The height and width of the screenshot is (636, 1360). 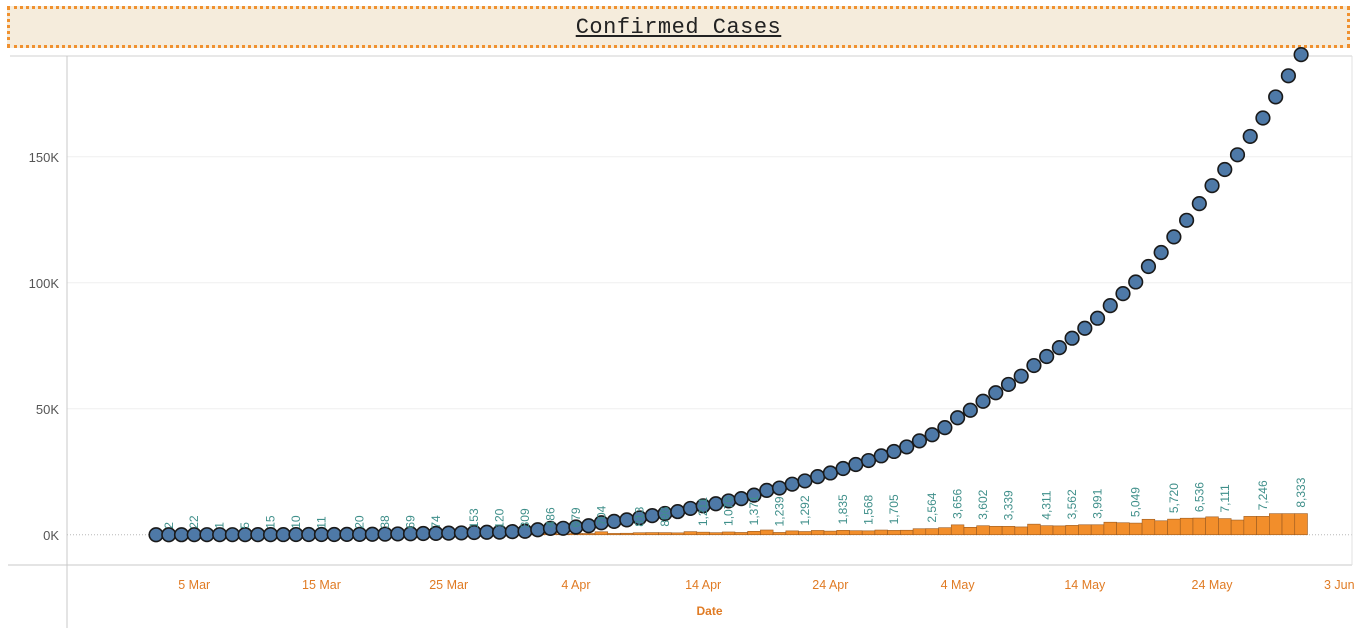 I want to click on chart-title: Confirmed Cases, so click(x=678, y=27).